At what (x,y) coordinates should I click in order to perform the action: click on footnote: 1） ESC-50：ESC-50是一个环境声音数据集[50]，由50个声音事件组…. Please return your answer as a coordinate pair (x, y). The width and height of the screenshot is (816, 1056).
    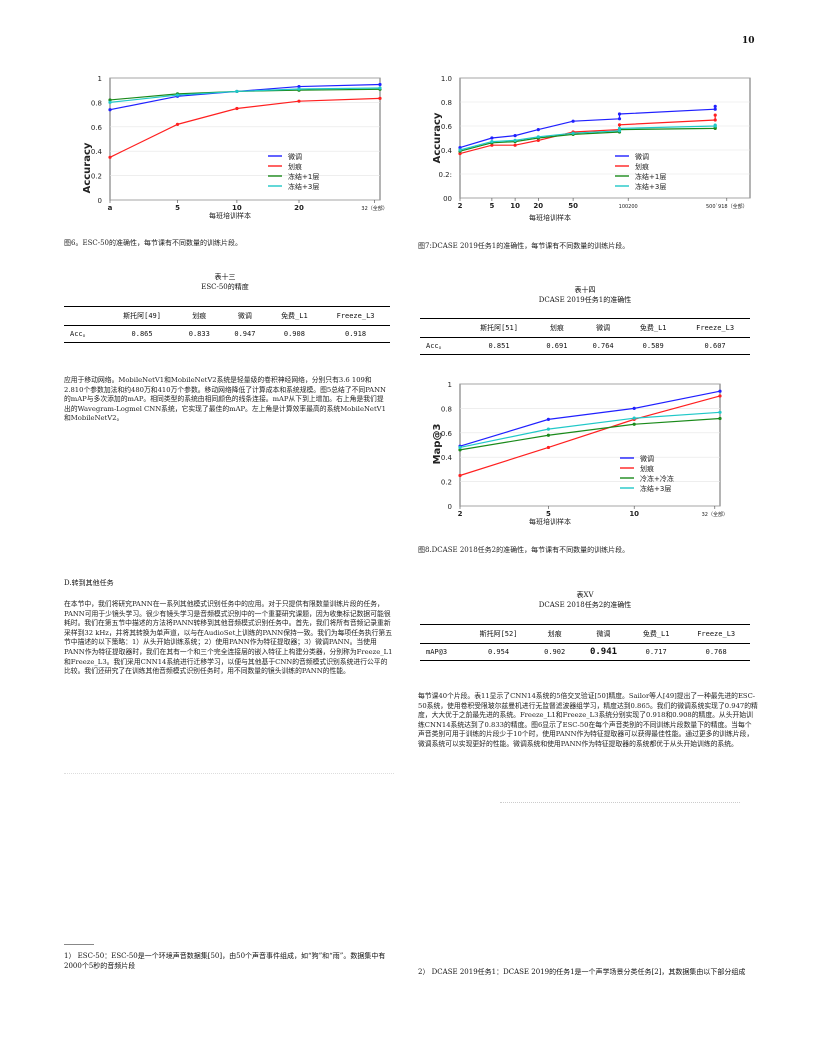
    Looking at the image, I should click on (225, 961).